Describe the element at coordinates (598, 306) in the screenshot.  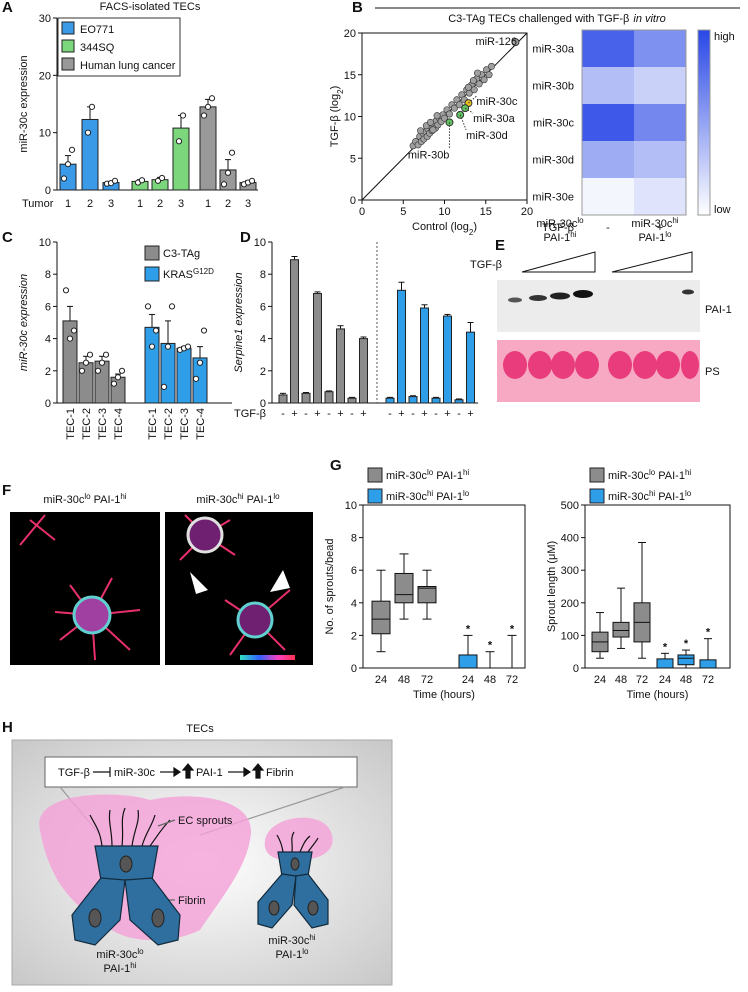
I see `blot-membrane` at that location.